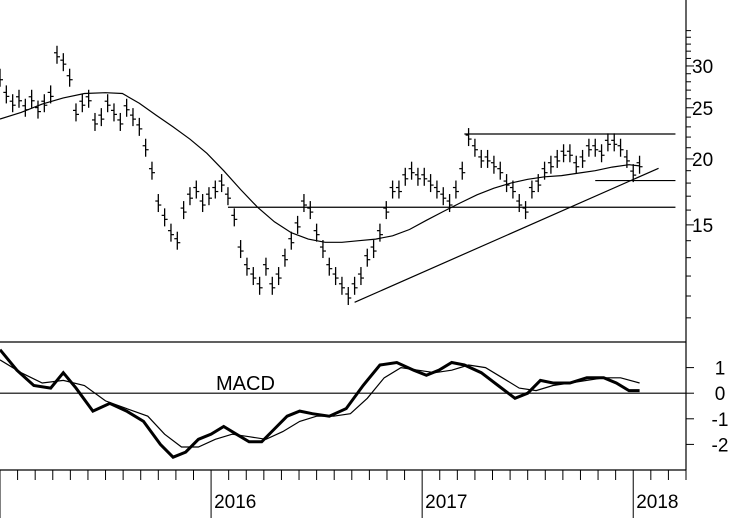 The height and width of the screenshot is (518, 752). Describe the element at coordinates (702, 160) in the screenshot. I see `y-tick-label: 20` at that location.